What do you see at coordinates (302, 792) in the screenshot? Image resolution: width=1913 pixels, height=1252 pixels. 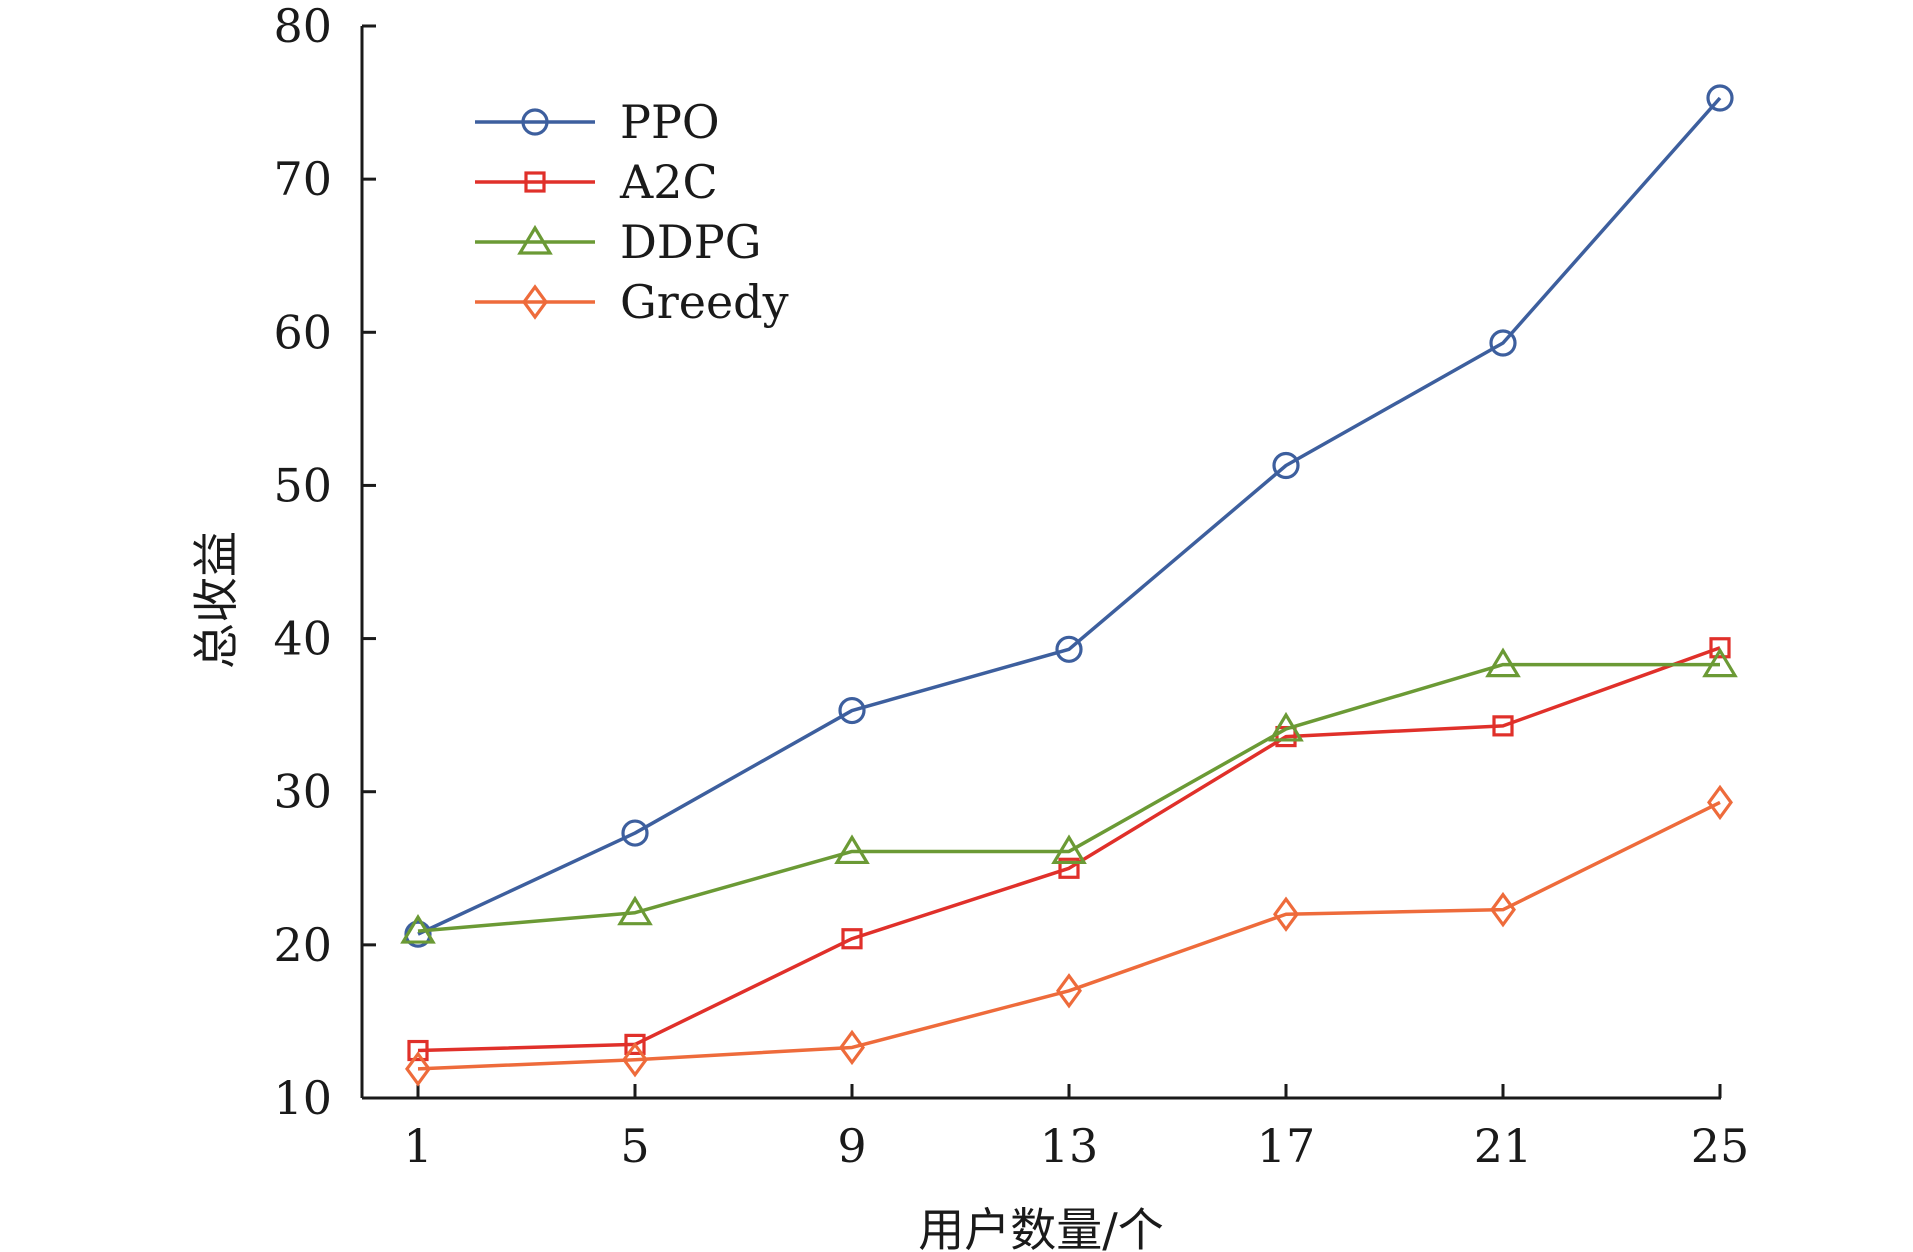 I see `y-tick-label: 30` at bounding box center [302, 792].